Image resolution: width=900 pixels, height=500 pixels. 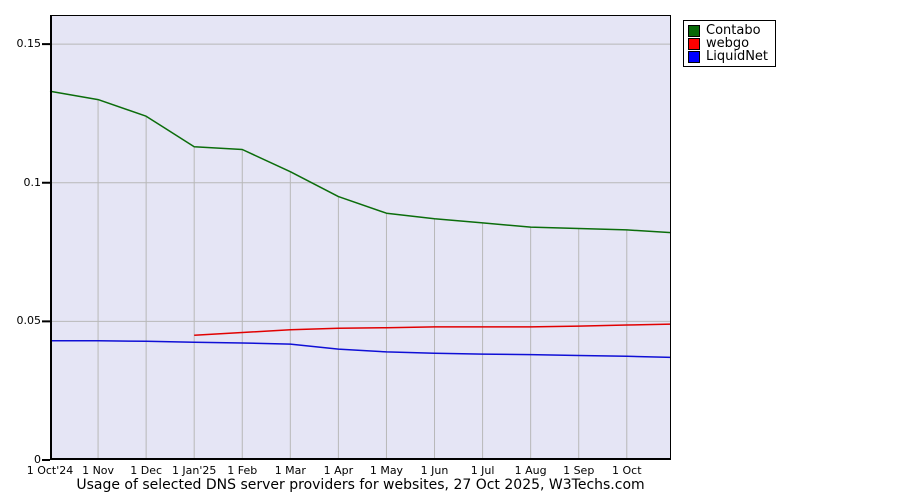 What do you see at coordinates (361, 349) in the screenshot?
I see `series-line-liquidnet` at bounding box center [361, 349].